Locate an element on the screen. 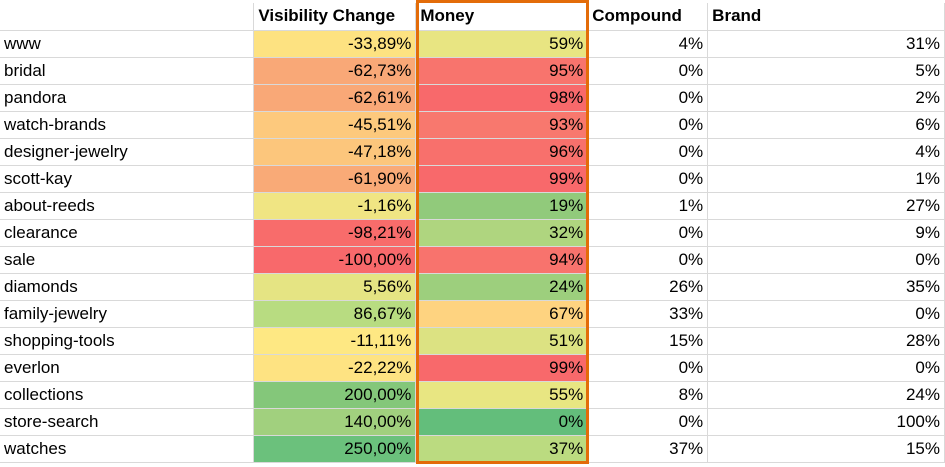  table-row: family-jewelry 86,67% 67% 33% 0% is located at coordinates (472, 314).